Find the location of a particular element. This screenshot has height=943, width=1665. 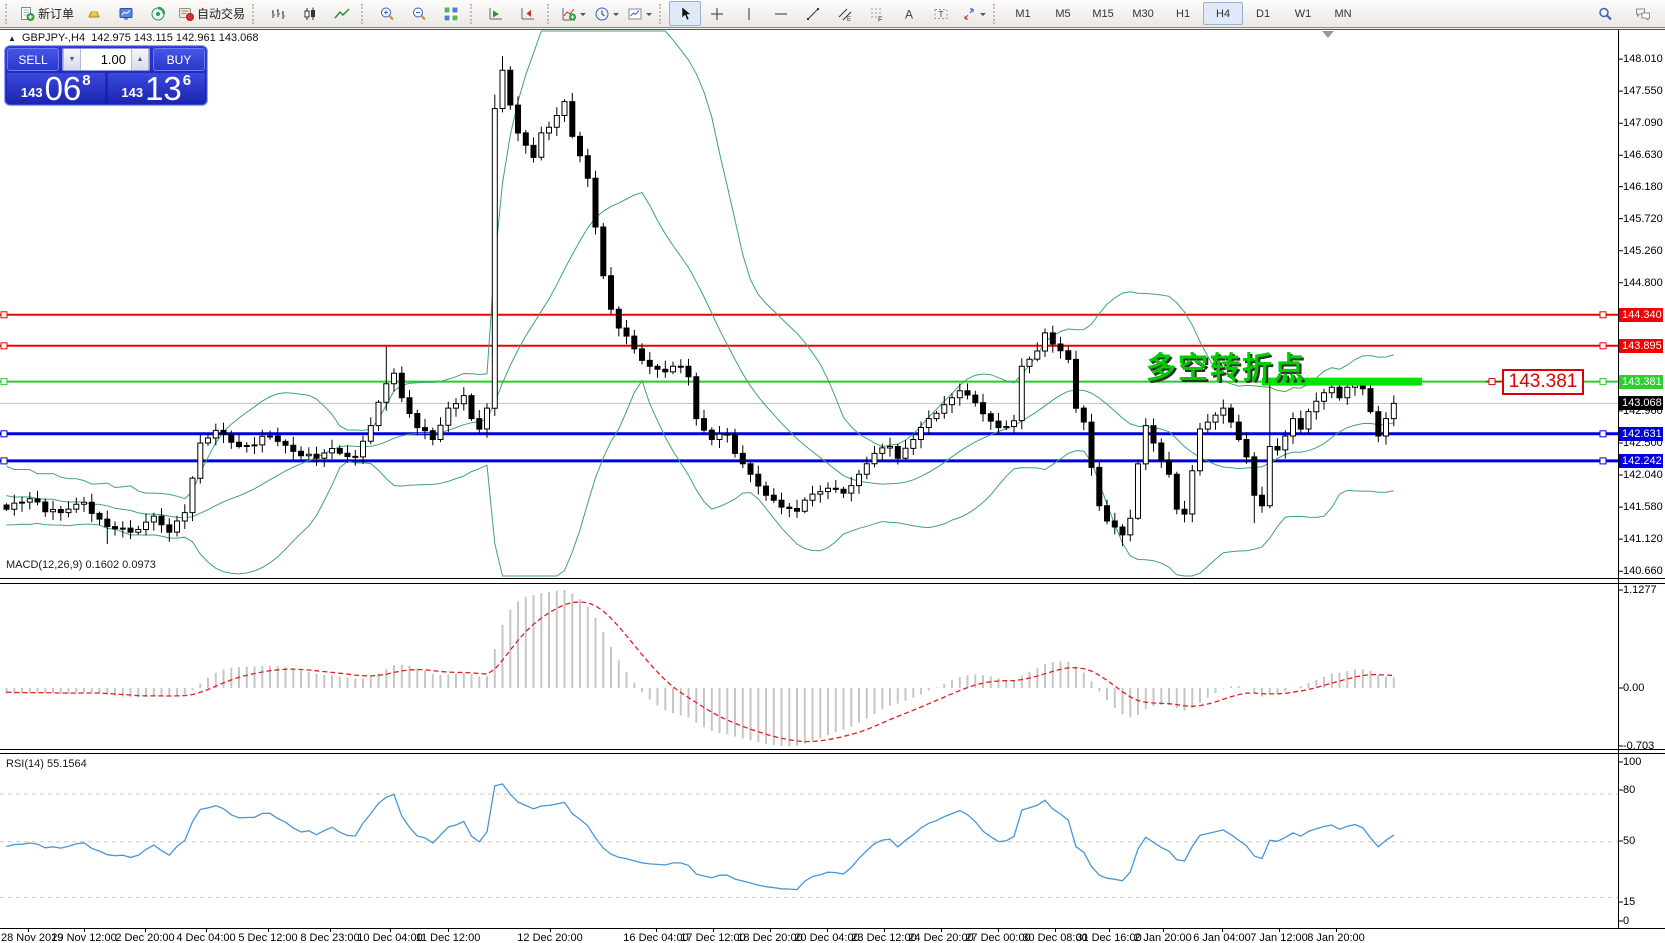

search-icon is located at coordinates (1605, 13).